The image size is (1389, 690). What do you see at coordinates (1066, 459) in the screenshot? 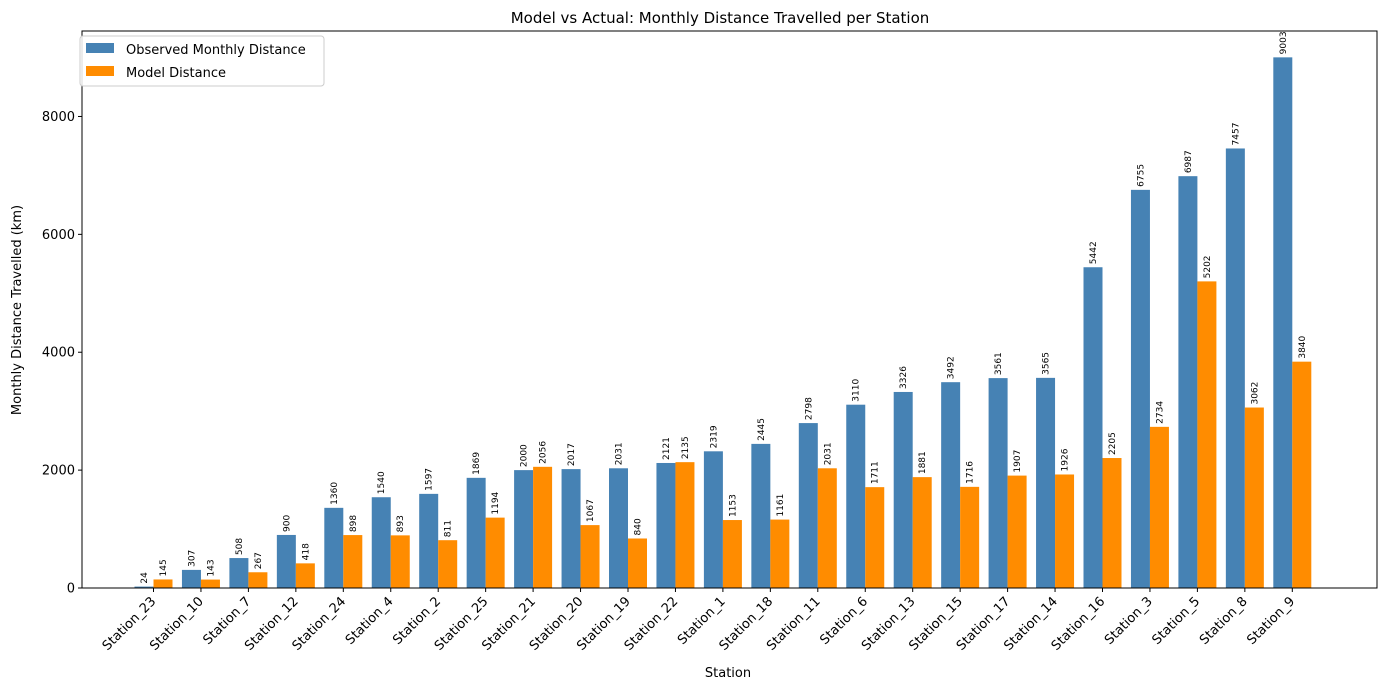
I see `bar-value-label: 1926` at bounding box center [1066, 459].